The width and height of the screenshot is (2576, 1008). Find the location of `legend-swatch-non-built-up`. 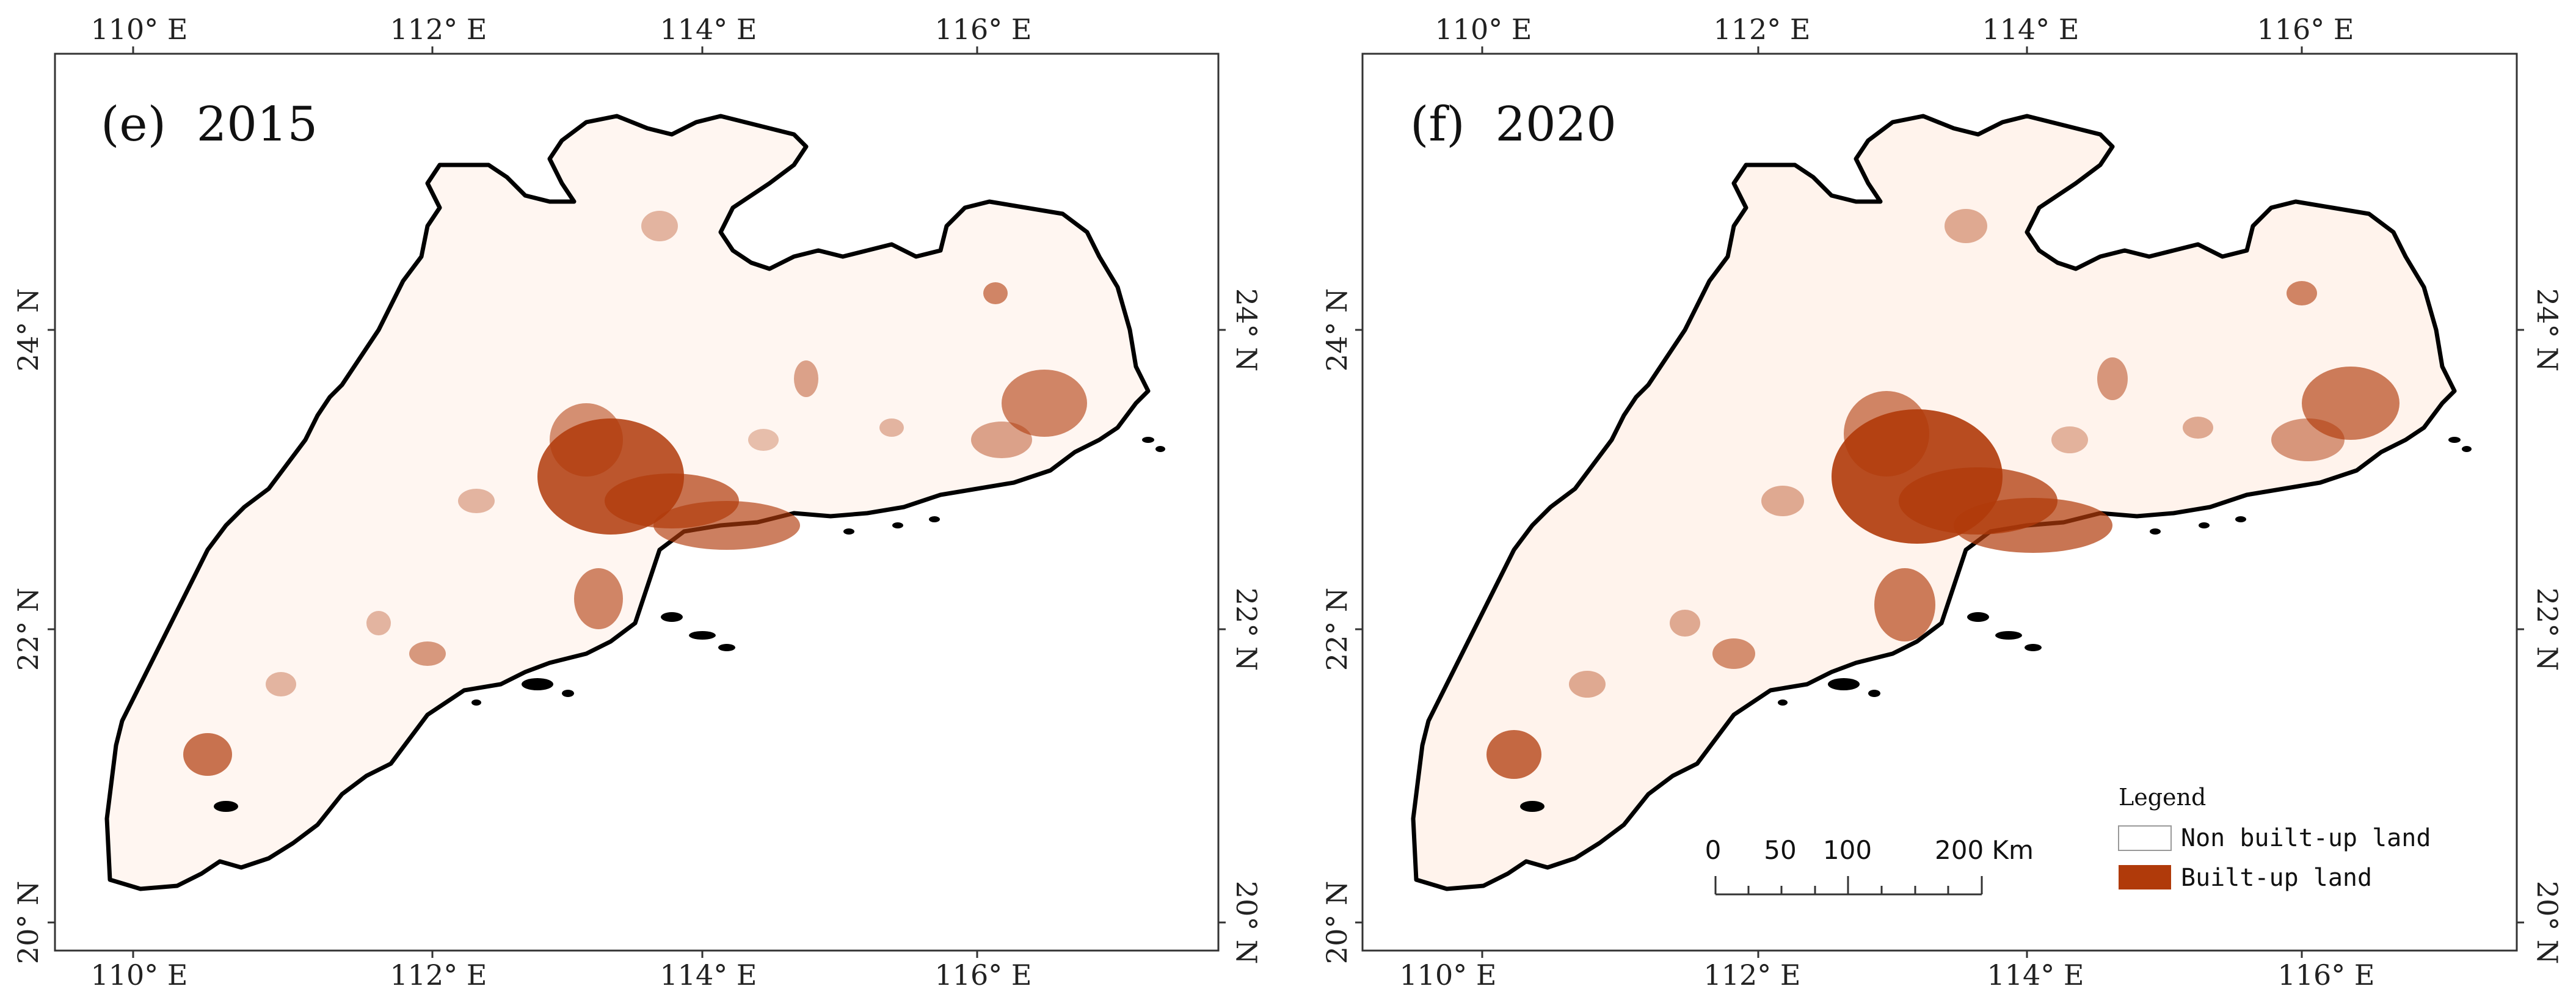

legend-swatch-non-built-up is located at coordinates (2145, 838).